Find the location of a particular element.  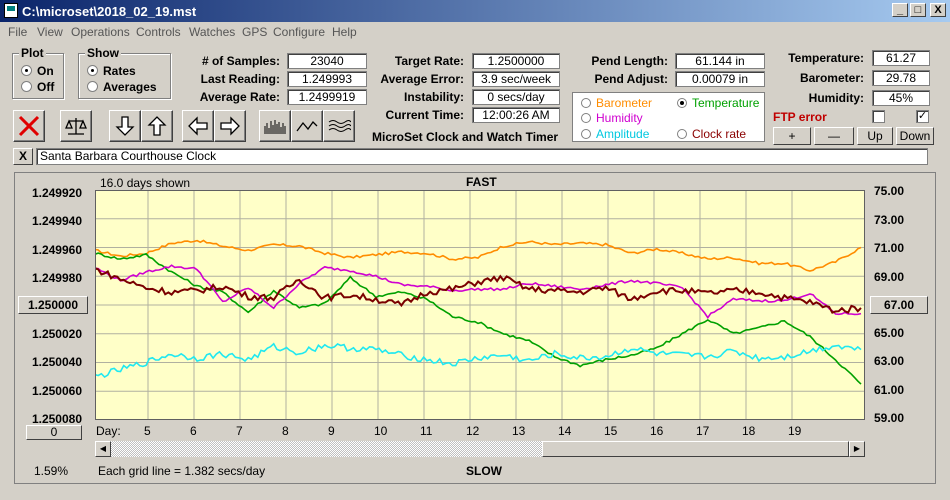

arrow-up-button is located at coordinates (157, 126).